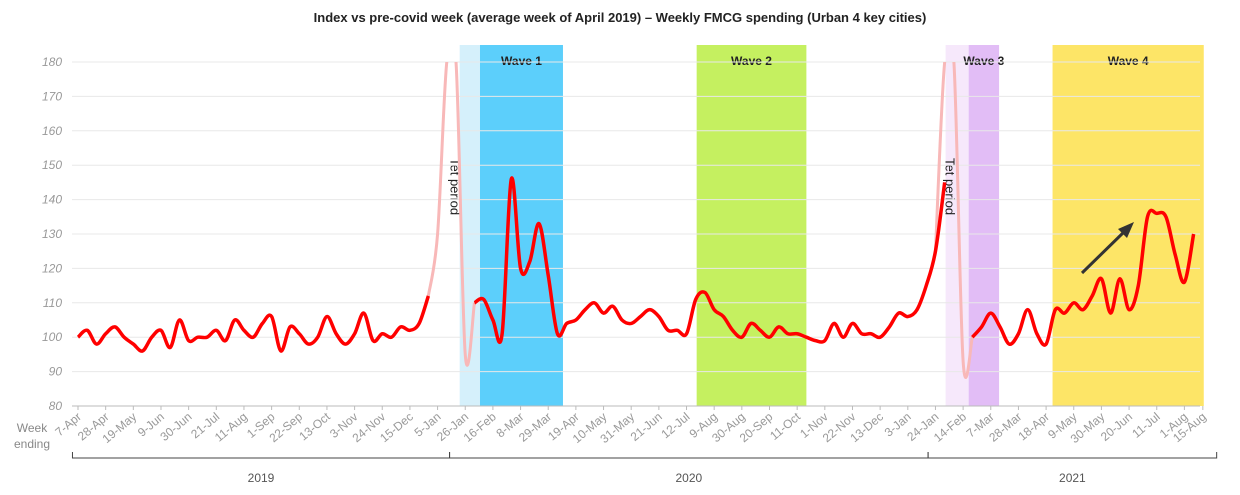 This screenshot has height=495, width=1240. Describe the element at coordinates (56, 372) in the screenshot. I see `y-tick-label: 90` at that location.